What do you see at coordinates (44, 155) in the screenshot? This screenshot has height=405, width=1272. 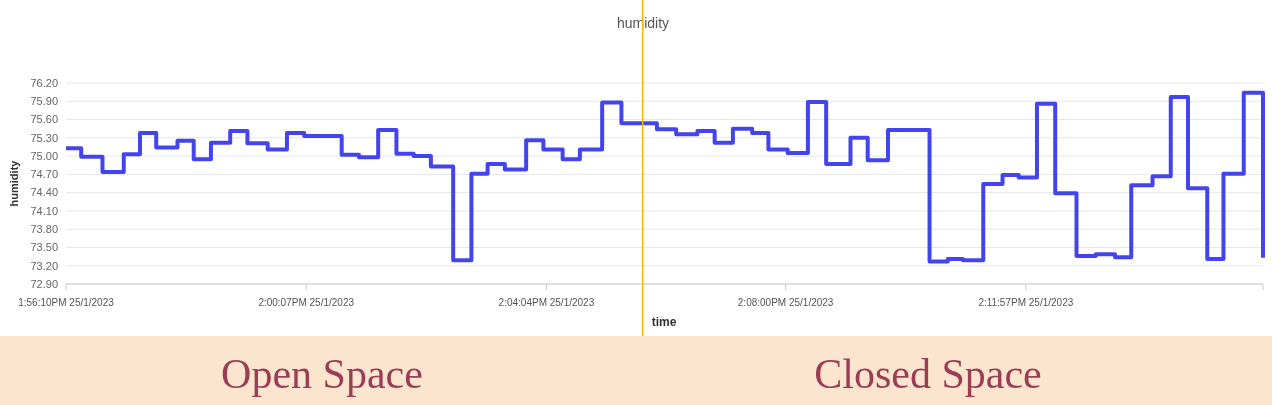 I see `y-tick-label: 75.00` at bounding box center [44, 155].